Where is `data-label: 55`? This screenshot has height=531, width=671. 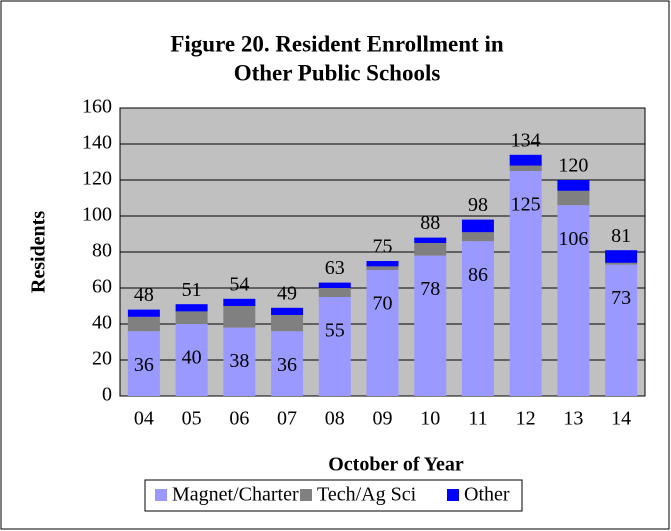 data-label: 55 is located at coordinates (335, 331).